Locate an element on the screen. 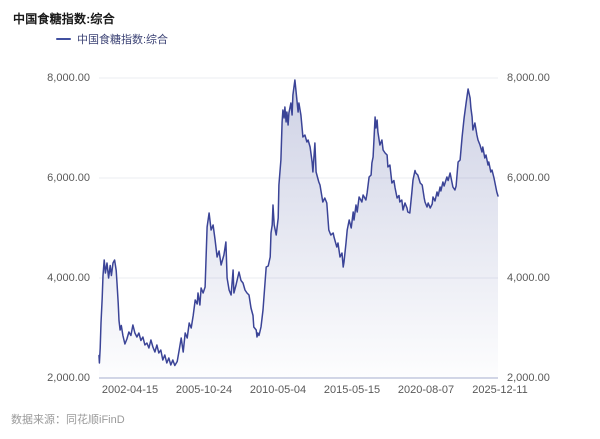  x-axis-tick-label: 2002-04-15 is located at coordinates (130, 390).